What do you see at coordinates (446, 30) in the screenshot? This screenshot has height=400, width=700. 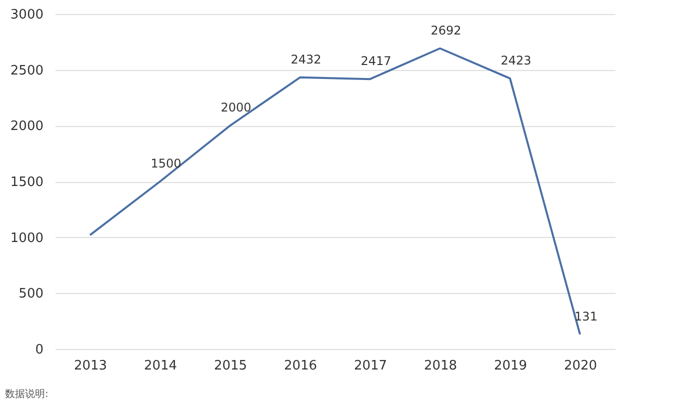 I see `data-label: 2692` at bounding box center [446, 30].